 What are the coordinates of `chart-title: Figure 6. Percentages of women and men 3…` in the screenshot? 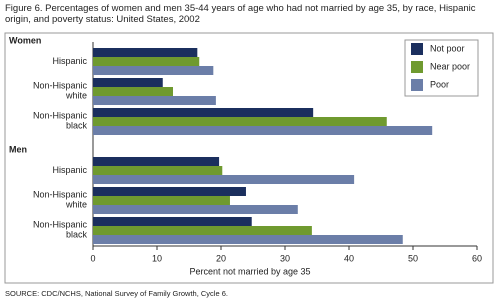 It's located at (240, 14).